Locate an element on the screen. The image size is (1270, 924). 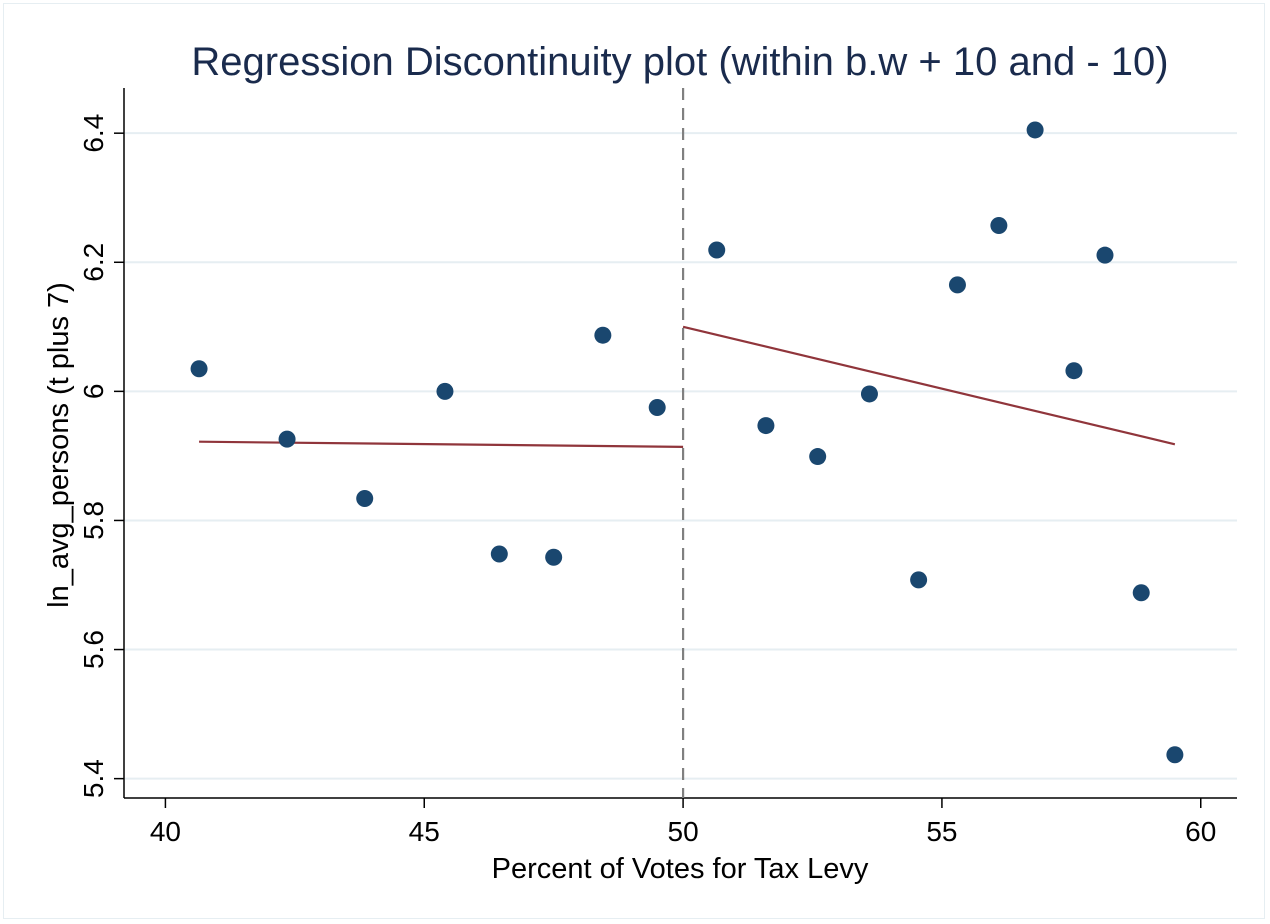
y-tick-label-3: 6 is located at coordinates (93, 392).